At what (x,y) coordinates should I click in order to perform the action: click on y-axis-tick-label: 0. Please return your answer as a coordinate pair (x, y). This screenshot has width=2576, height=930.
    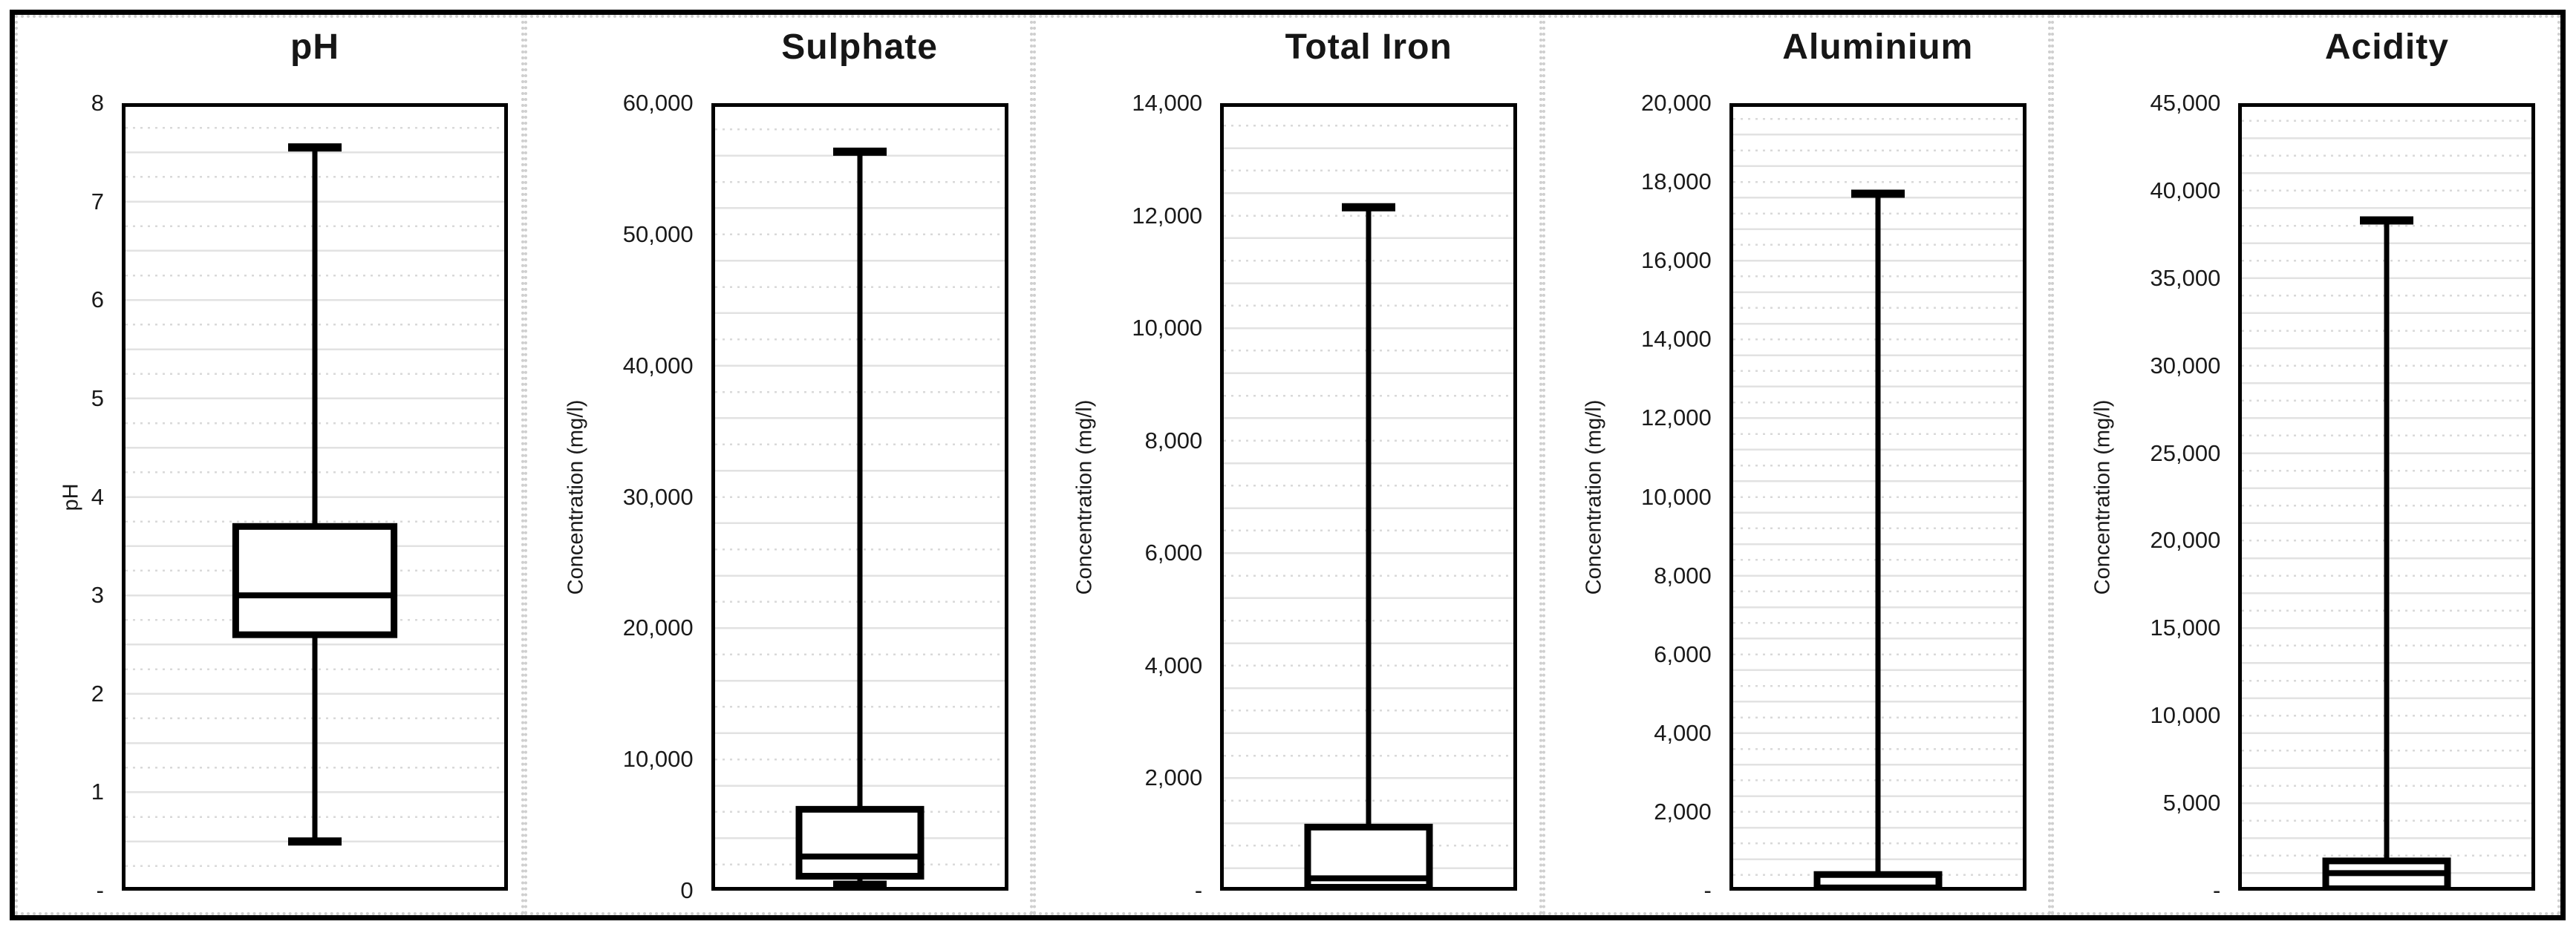
    Looking at the image, I should click on (687, 890).